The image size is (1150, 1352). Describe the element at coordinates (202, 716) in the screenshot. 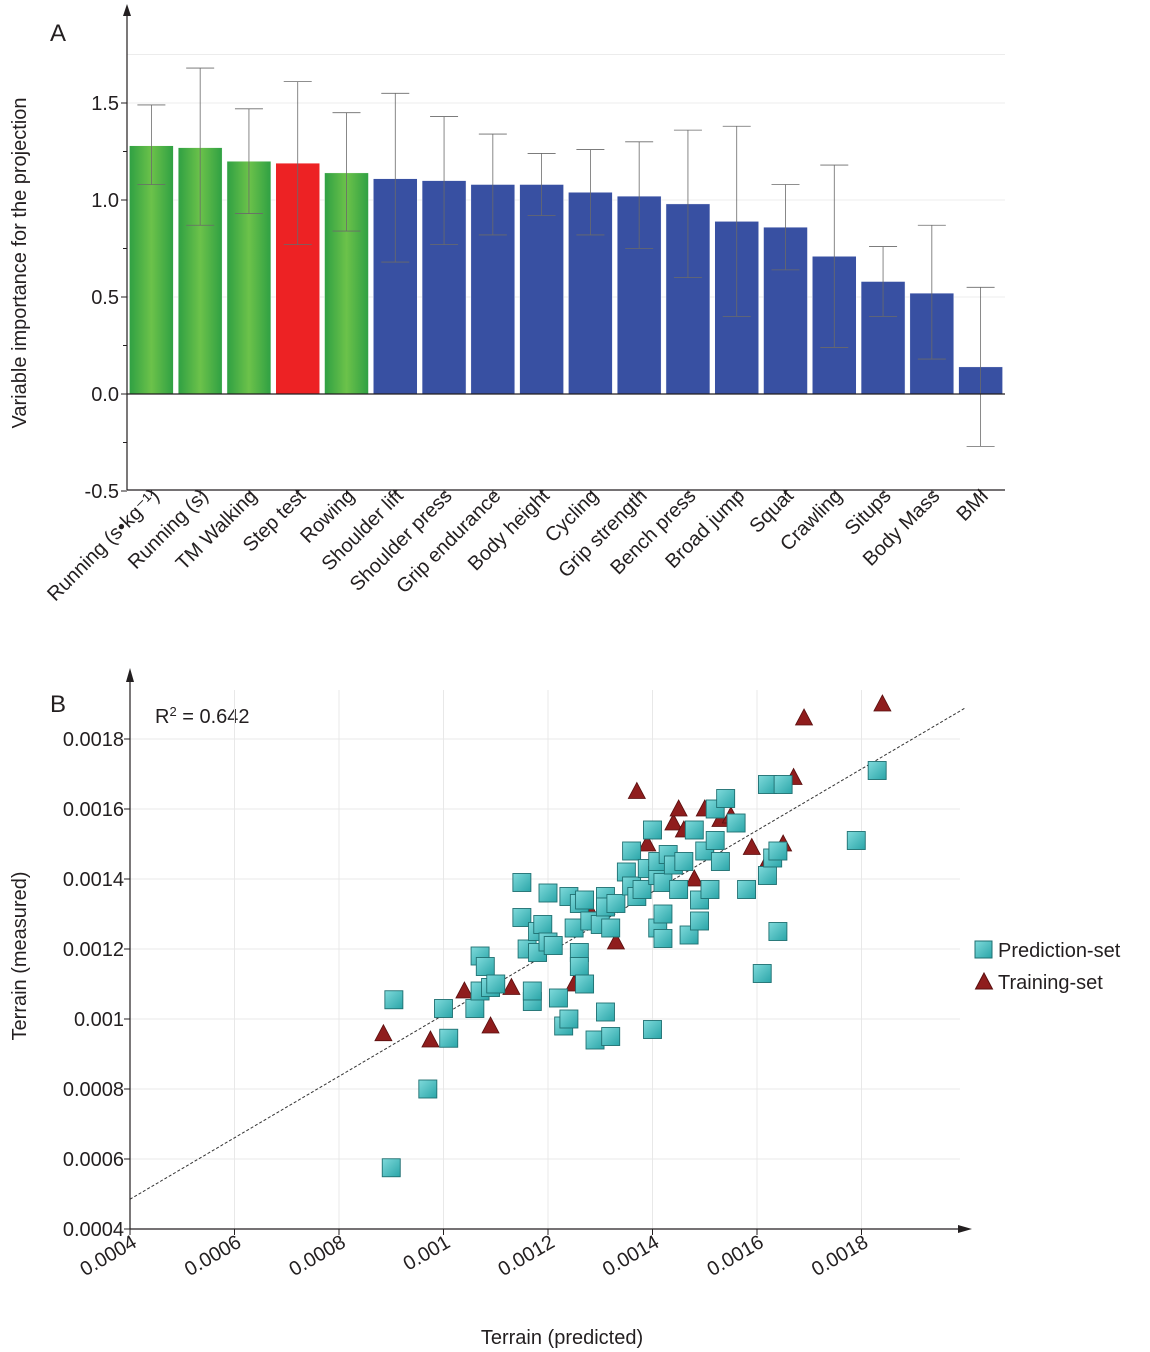

I see `r-squared-annotation: R2 = 0.642` at that location.